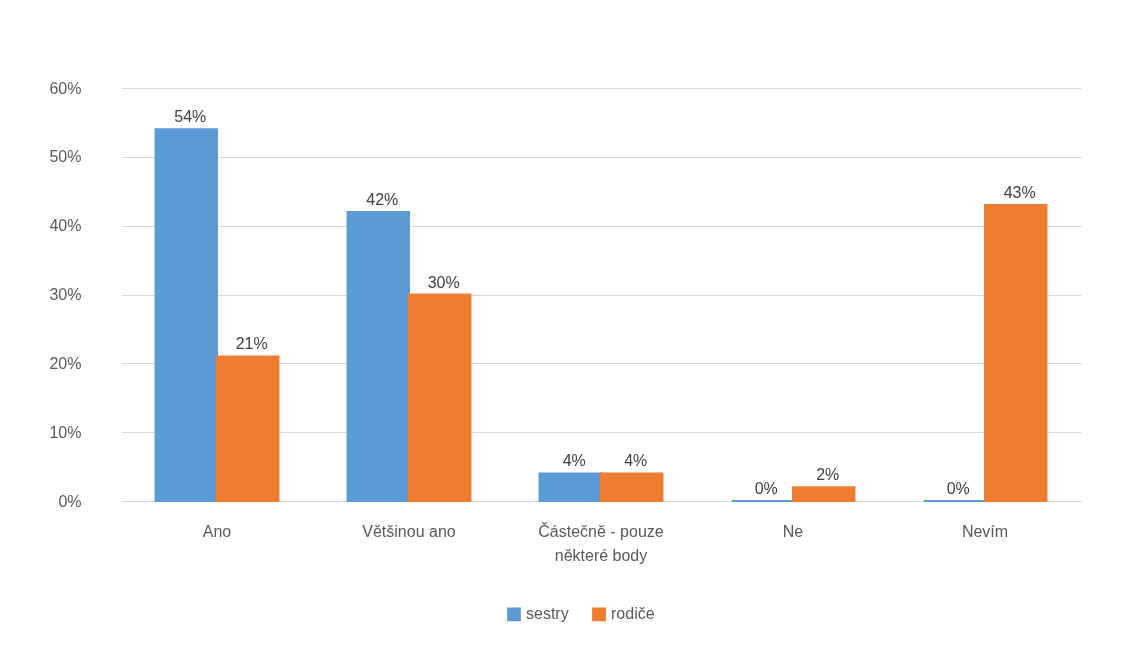 This screenshot has height=655, width=1146. I want to click on x-tick-label: Částečně - pouze některé body, so click(601, 542).